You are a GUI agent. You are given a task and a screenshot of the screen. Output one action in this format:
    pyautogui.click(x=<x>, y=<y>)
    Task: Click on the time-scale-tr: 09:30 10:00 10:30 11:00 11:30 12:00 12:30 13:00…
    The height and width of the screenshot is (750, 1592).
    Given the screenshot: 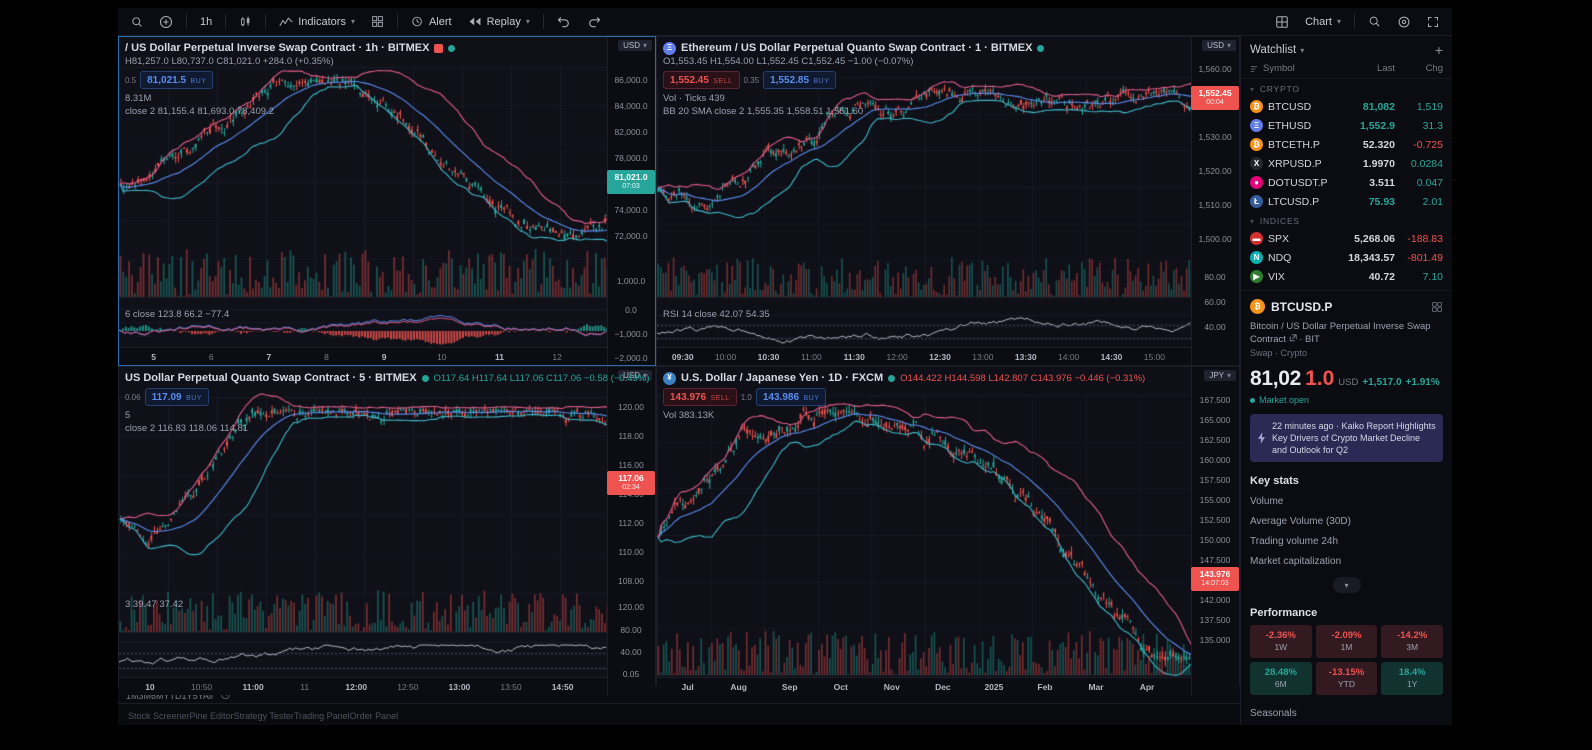 What is the action you would take?
    pyautogui.click(x=924, y=356)
    